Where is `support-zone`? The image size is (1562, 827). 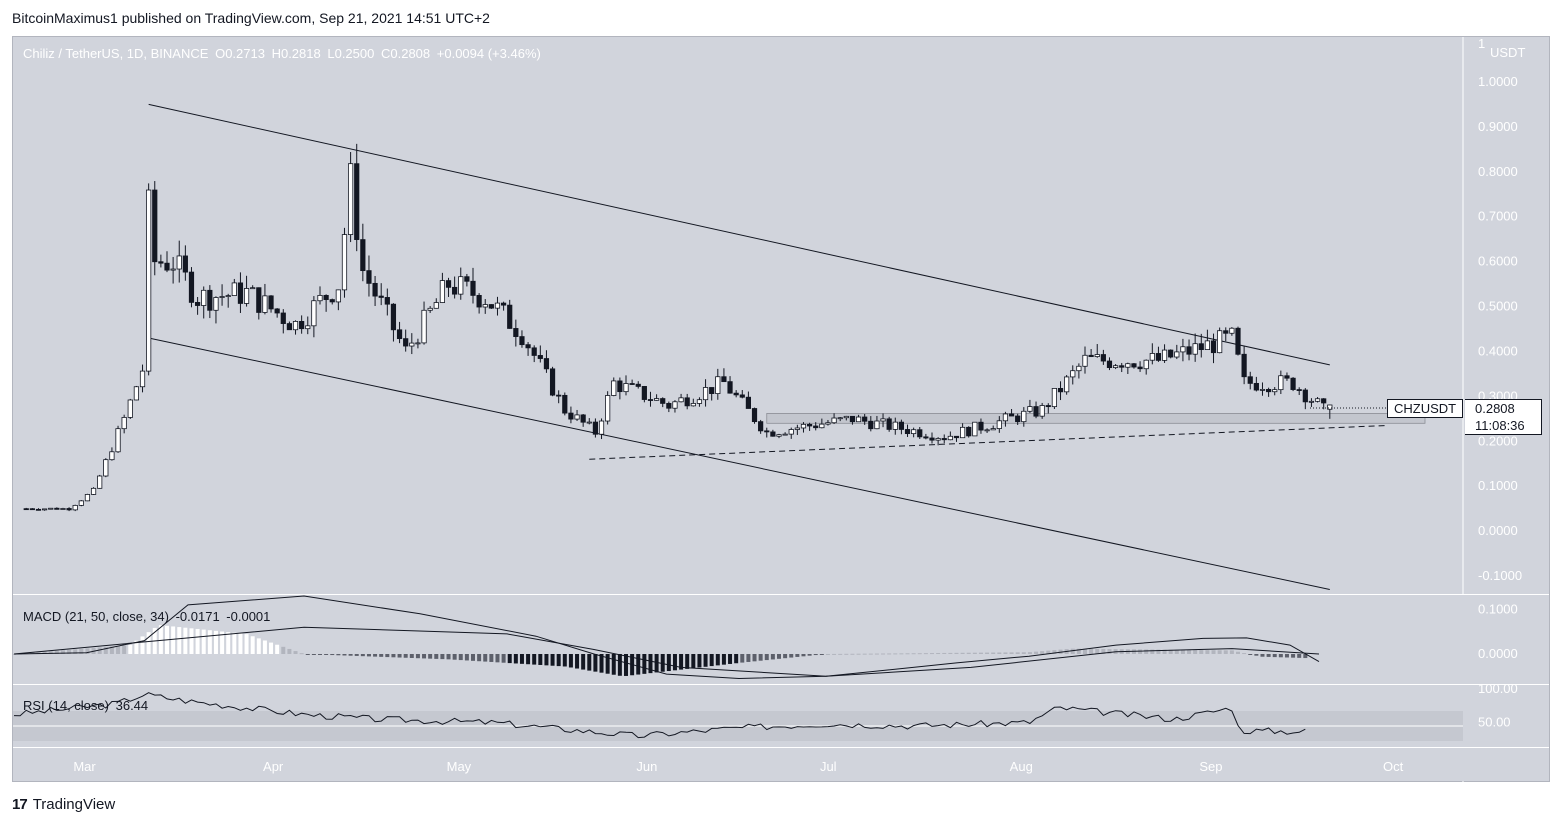 support-zone is located at coordinates (1096, 418).